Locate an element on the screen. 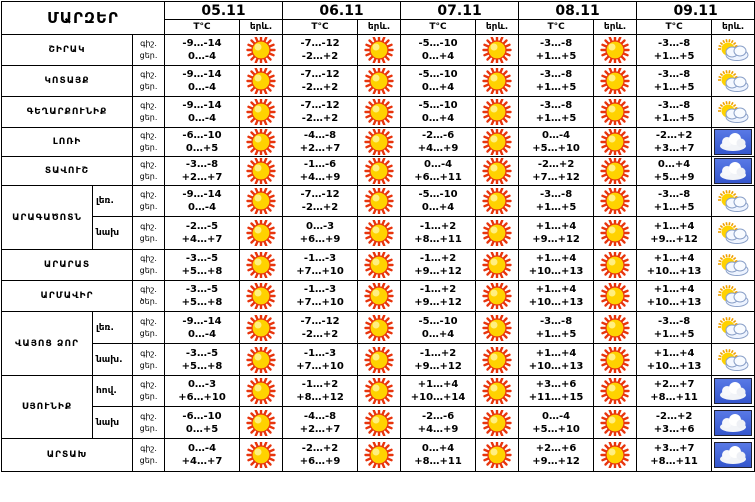 This screenshot has height=502, width=755. night-temperature: +3…+7 is located at coordinates (674, 448).